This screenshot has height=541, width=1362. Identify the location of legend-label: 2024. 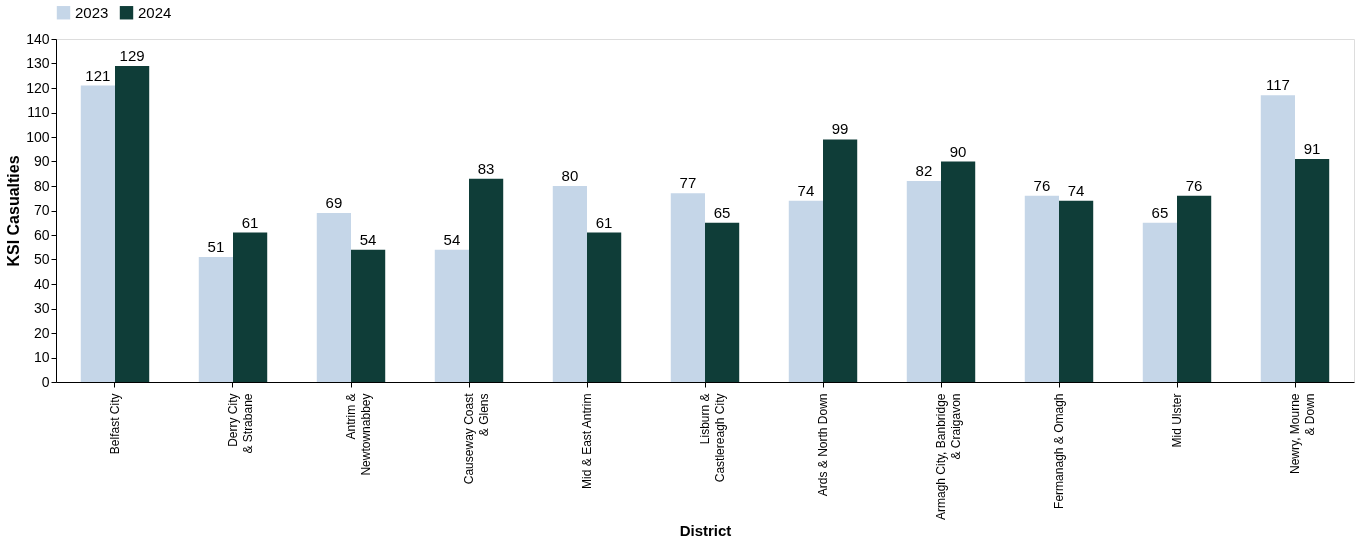
(155, 12).